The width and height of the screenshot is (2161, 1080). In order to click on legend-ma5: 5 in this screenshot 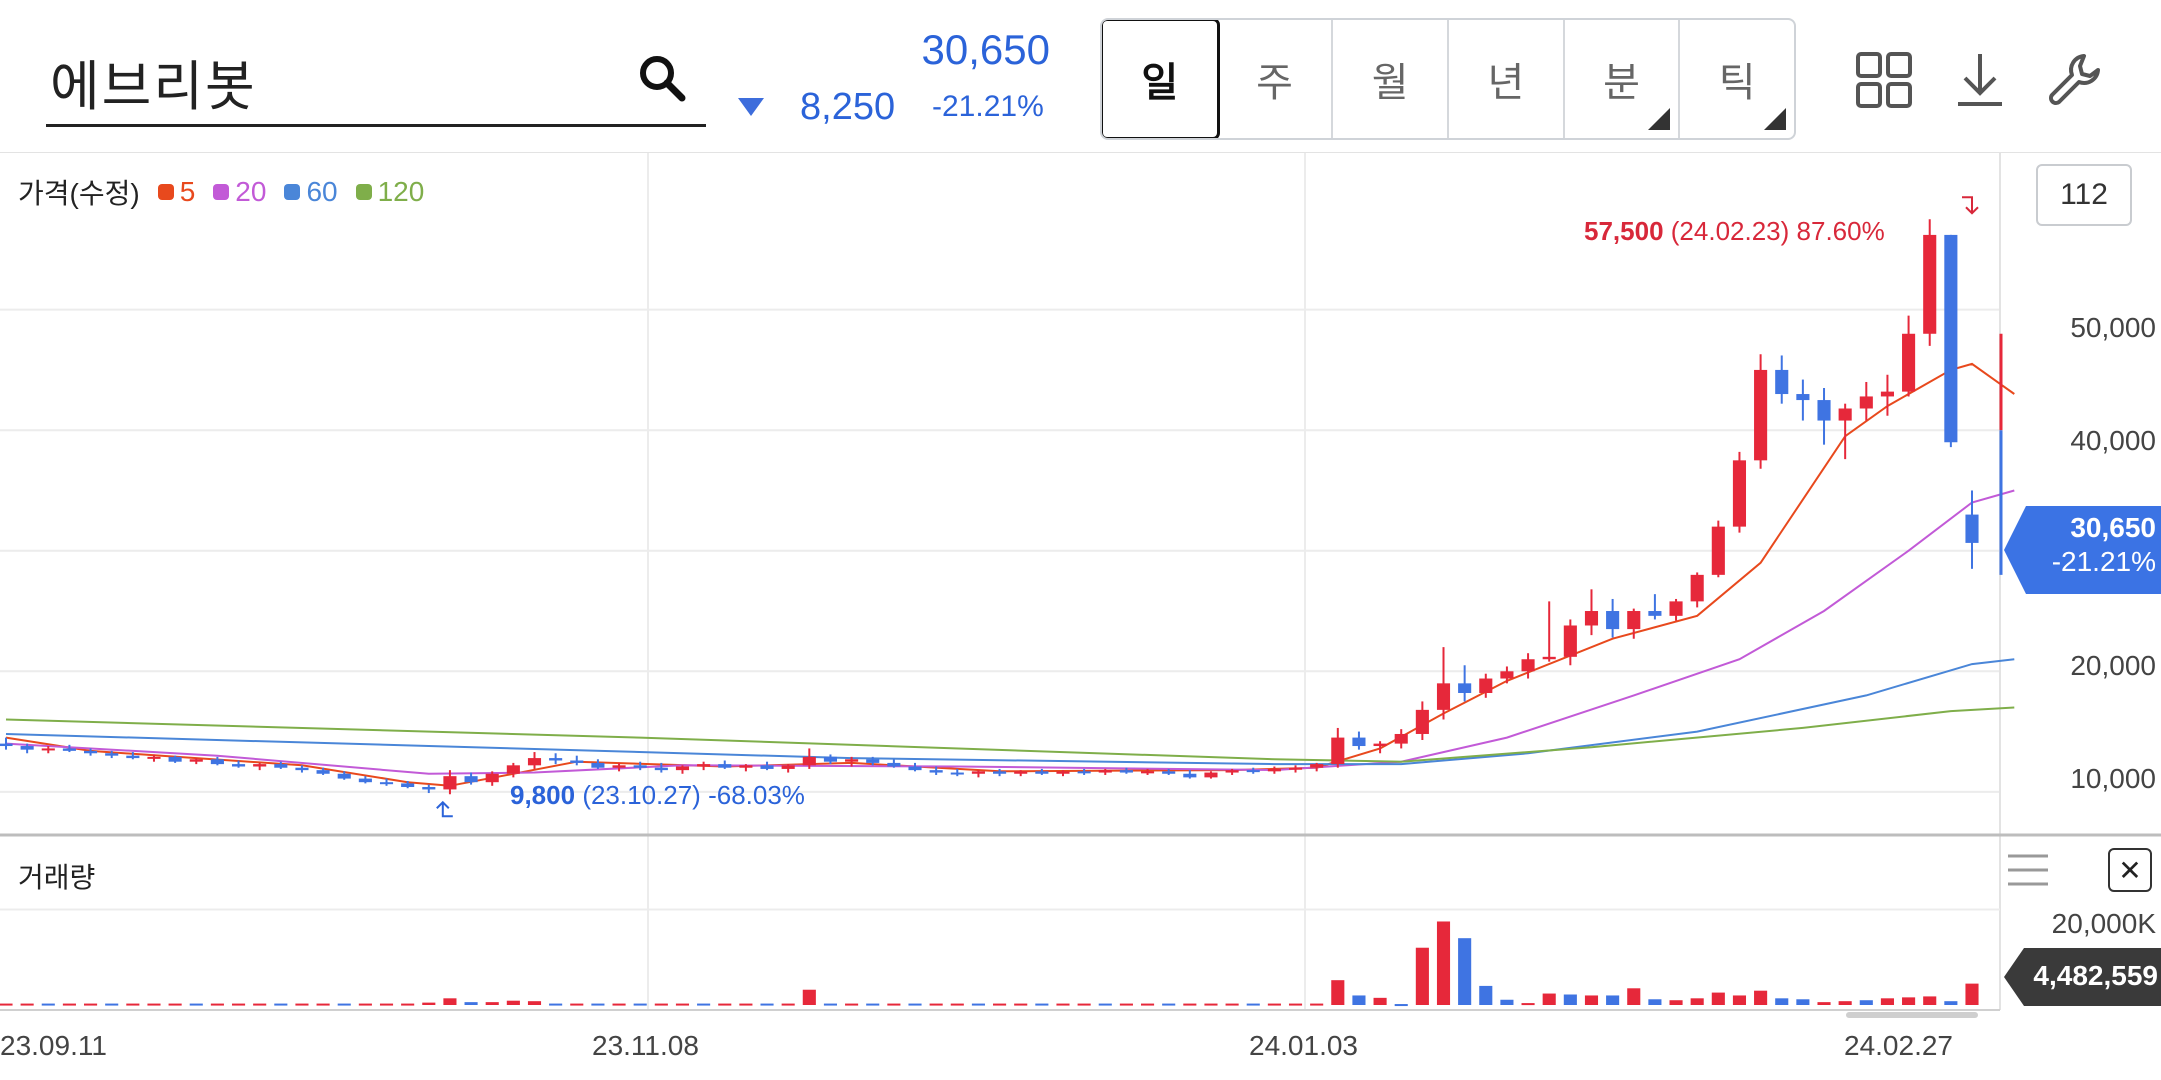, I will do `click(176, 192)`.